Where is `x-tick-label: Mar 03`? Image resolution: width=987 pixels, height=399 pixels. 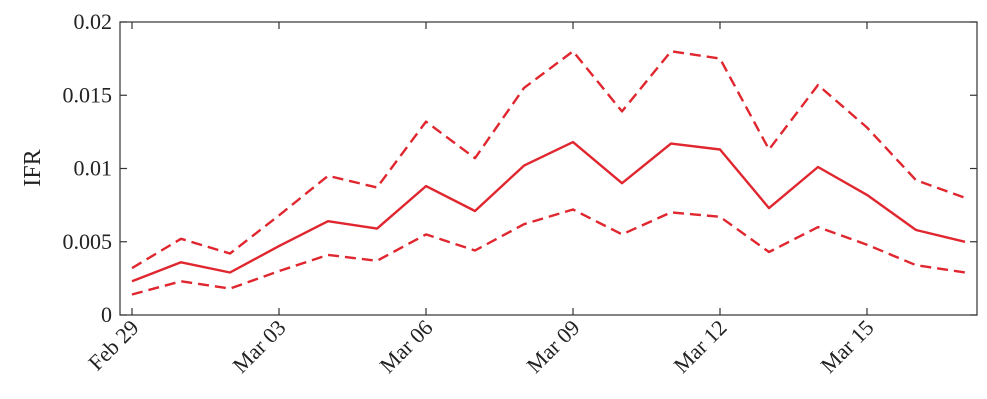
x-tick-label: Mar 03 is located at coordinates (258, 346).